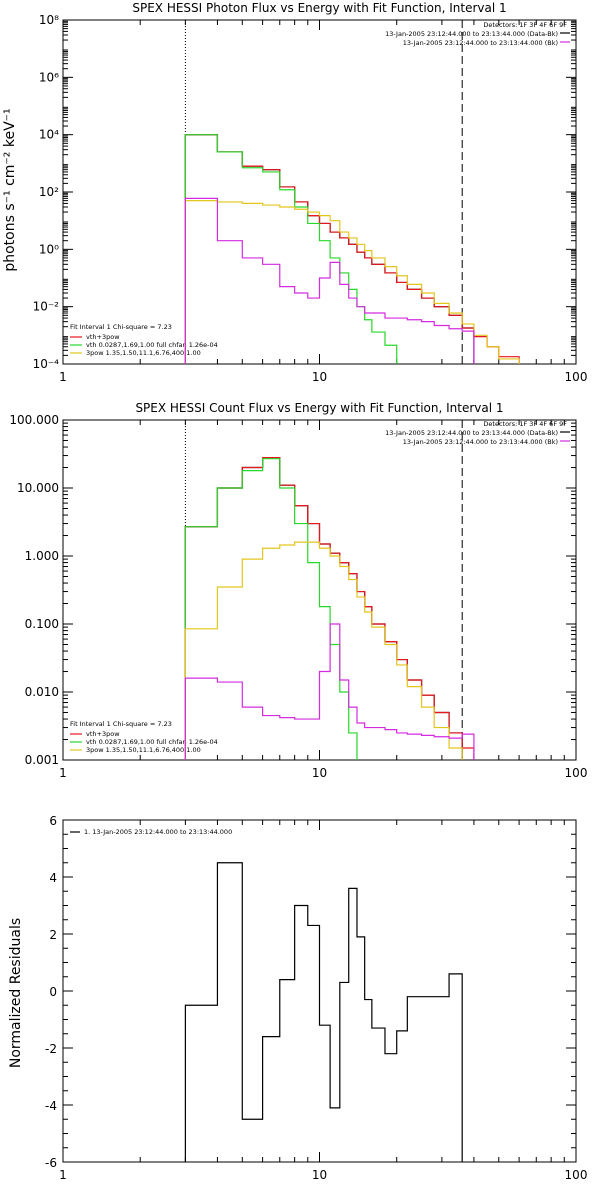 The image size is (600, 1200). What do you see at coordinates (51, 1106) in the screenshot?
I see `y-tick-label: -4` at bounding box center [51, 1106].